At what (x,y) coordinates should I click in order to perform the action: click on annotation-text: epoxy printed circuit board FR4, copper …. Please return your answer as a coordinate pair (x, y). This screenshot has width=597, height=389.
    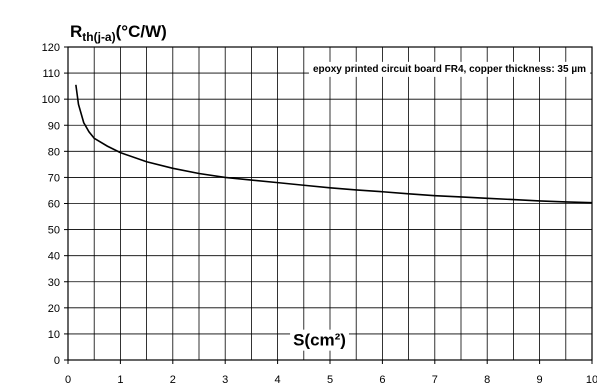
    Looking at the image, I should click on (449, 69).